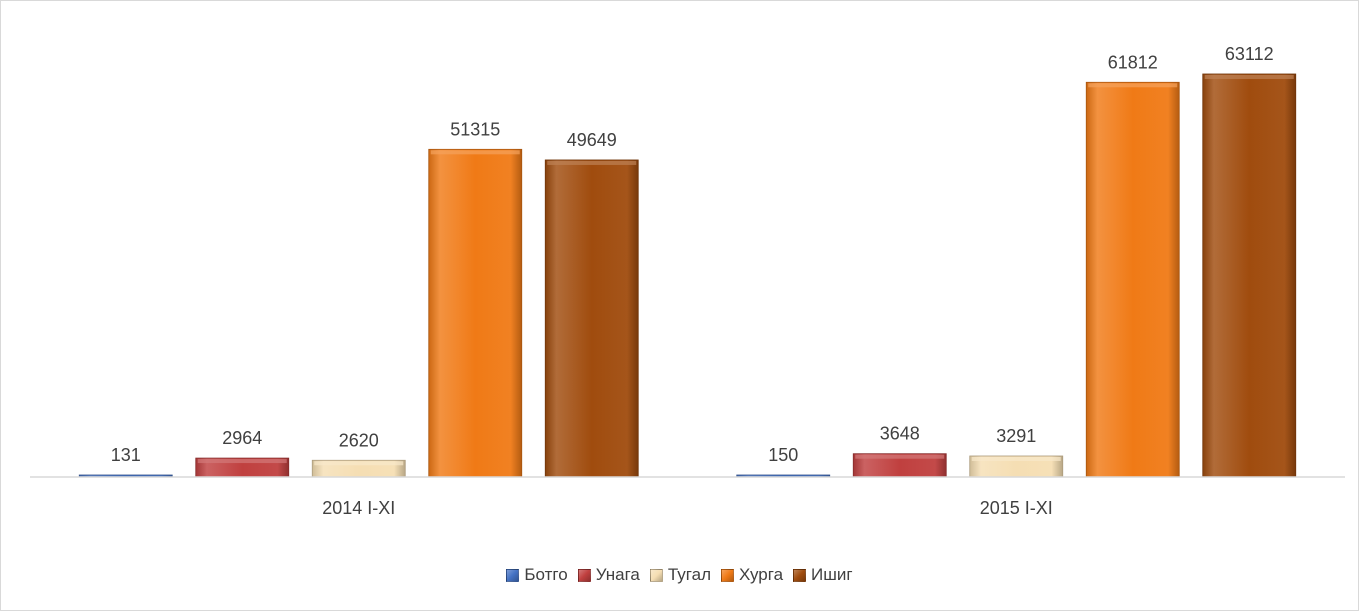 This screenshot has height=611, width=1359. What do you see at coordinates (1016, 436) in the screenshot?
I see `data-label: 3291` at bounding box center [1016, 436].